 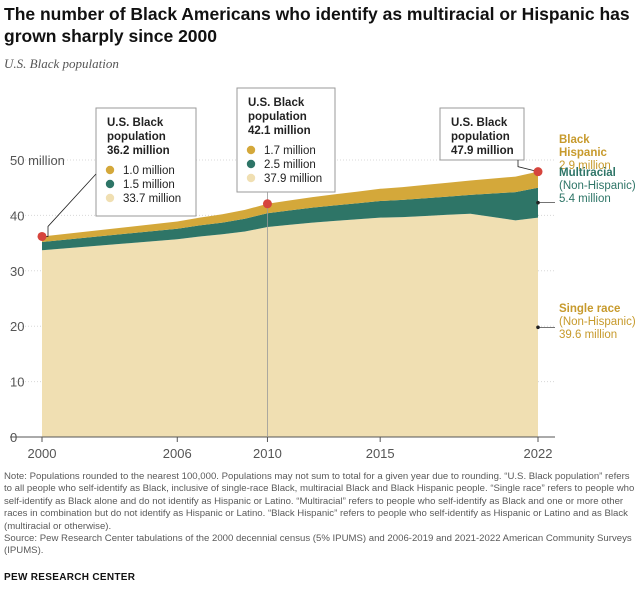 What do you see at coordinates (42, 453) in the screenshot?
I see `x-tick-label: 2000` at bounding box center [42, 453].